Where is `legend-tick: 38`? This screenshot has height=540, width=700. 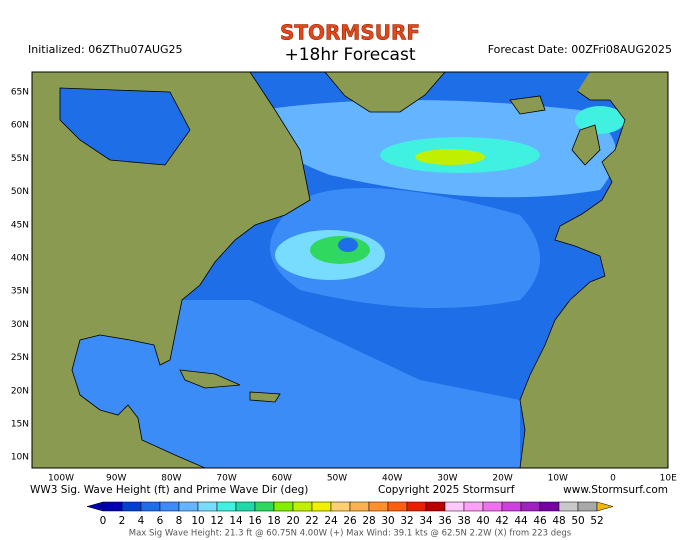
legend-tick: 38 is located at coordinates (463, 521).